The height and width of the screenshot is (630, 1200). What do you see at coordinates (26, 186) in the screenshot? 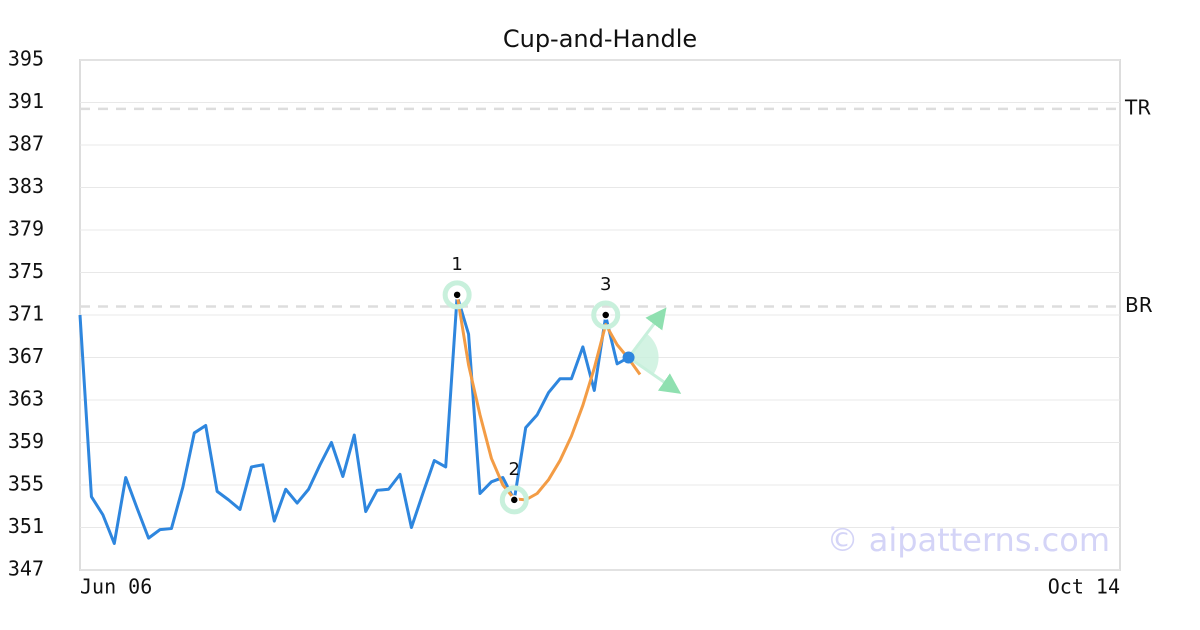
I see `y-tick-label: 383` at bounding box center [26, 186].